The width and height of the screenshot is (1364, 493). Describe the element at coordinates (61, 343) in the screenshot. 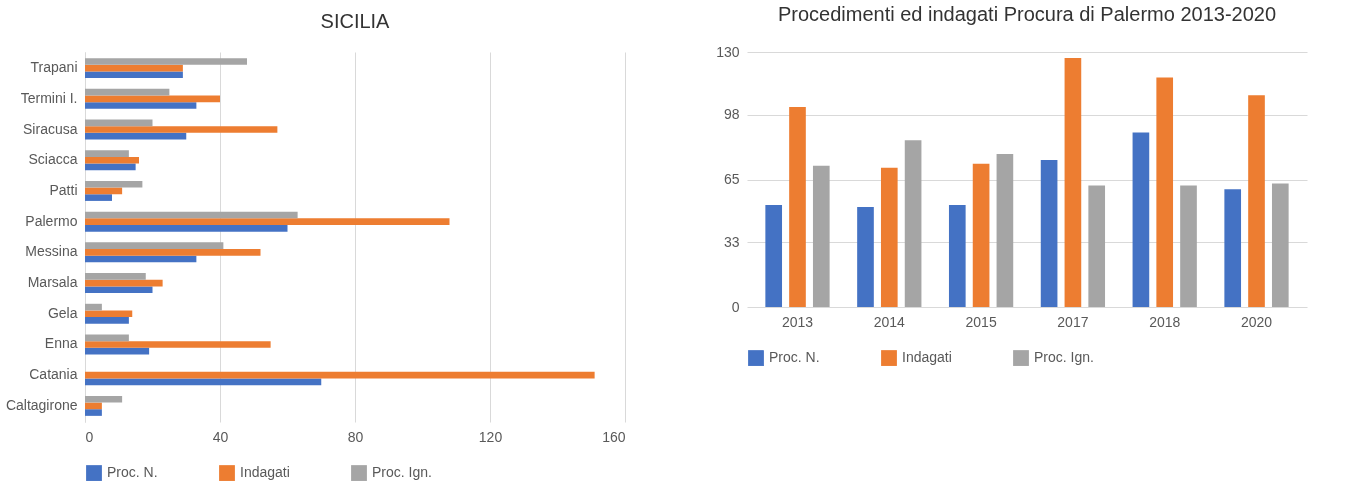

I see `y-tick-label: Enna` at that location.